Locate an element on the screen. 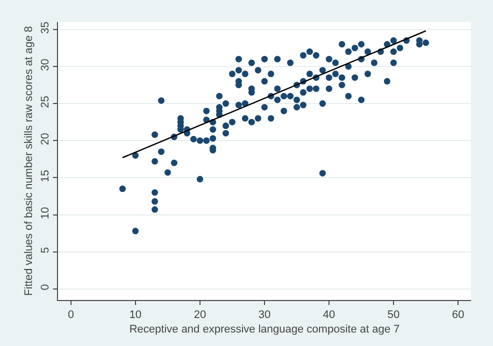 This screenshot has height=346, width=493. y-axis-title: Fitted values of basic number skills raw scores at age 8 is located at coordinates (29, 161).